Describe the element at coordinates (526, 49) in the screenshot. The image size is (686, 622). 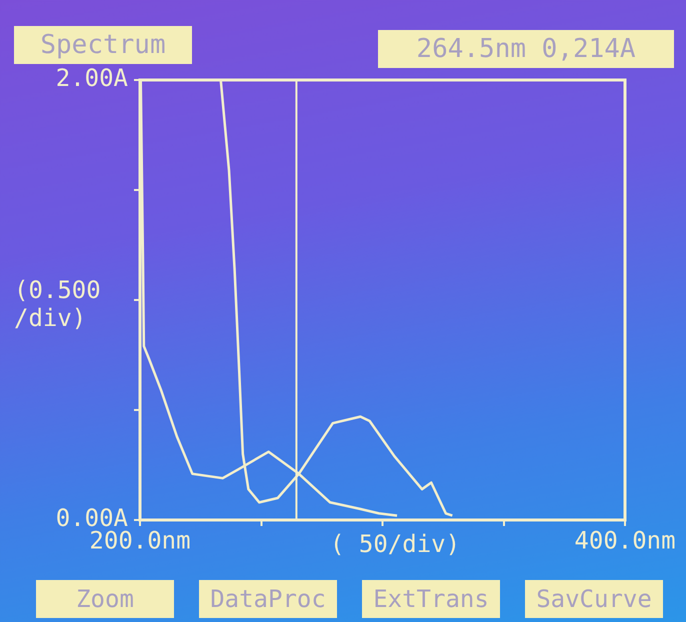
I see `text: 264.5nm 0,214A` at that location.